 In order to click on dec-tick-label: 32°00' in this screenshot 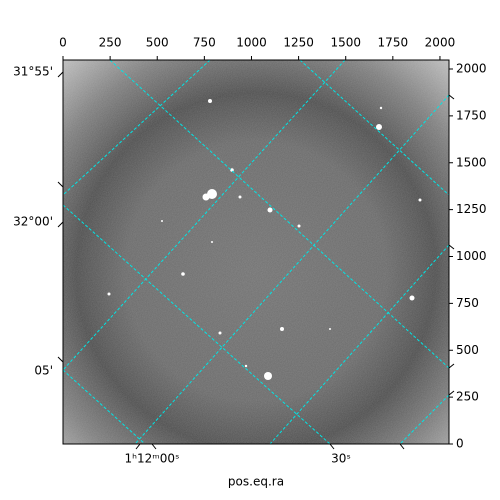, I will do `click(33, 222)`.